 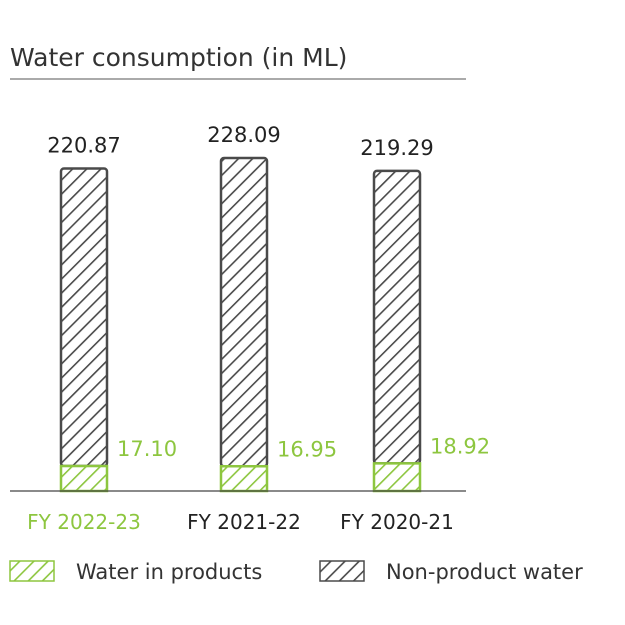 I want to click on total-label-1: 228.09, so click(x=243, y=135).